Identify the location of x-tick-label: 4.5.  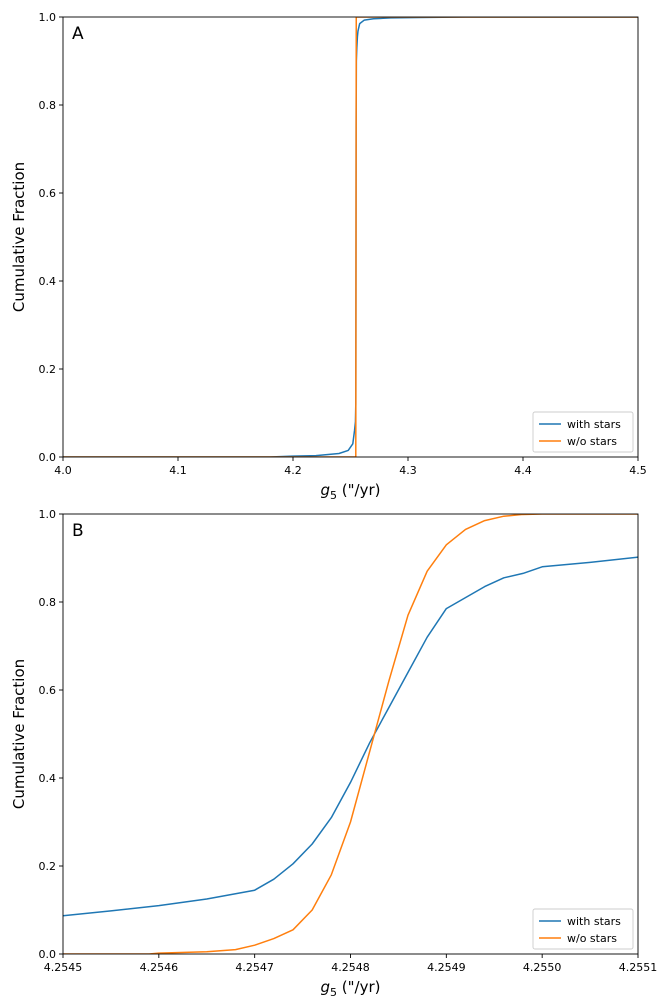
(638, 470).